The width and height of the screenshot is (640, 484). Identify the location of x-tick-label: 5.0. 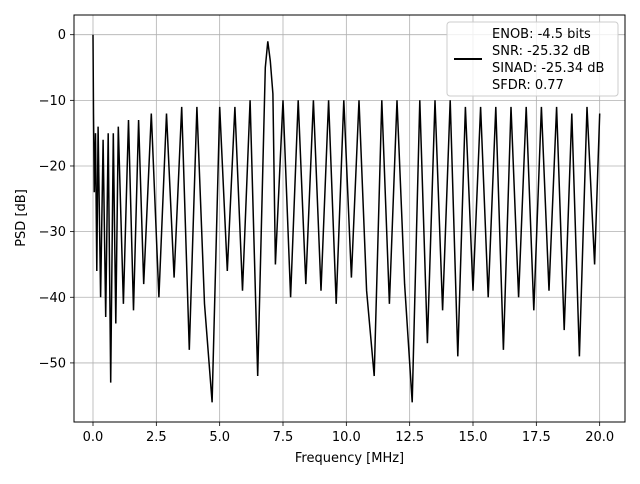
(219, 437).